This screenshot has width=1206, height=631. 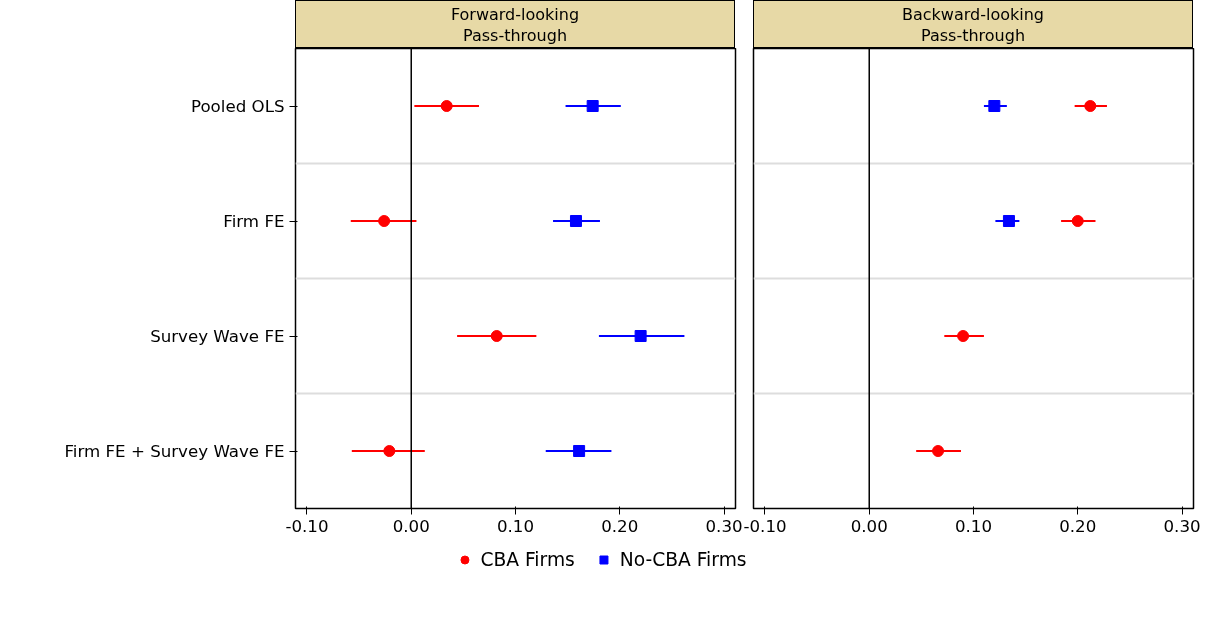 What do you see at coordinates (174, 451) in the screenshot?
I see `y-tick-label: Firm FE + Survey Wave FE` at bounding box center [174, 451].